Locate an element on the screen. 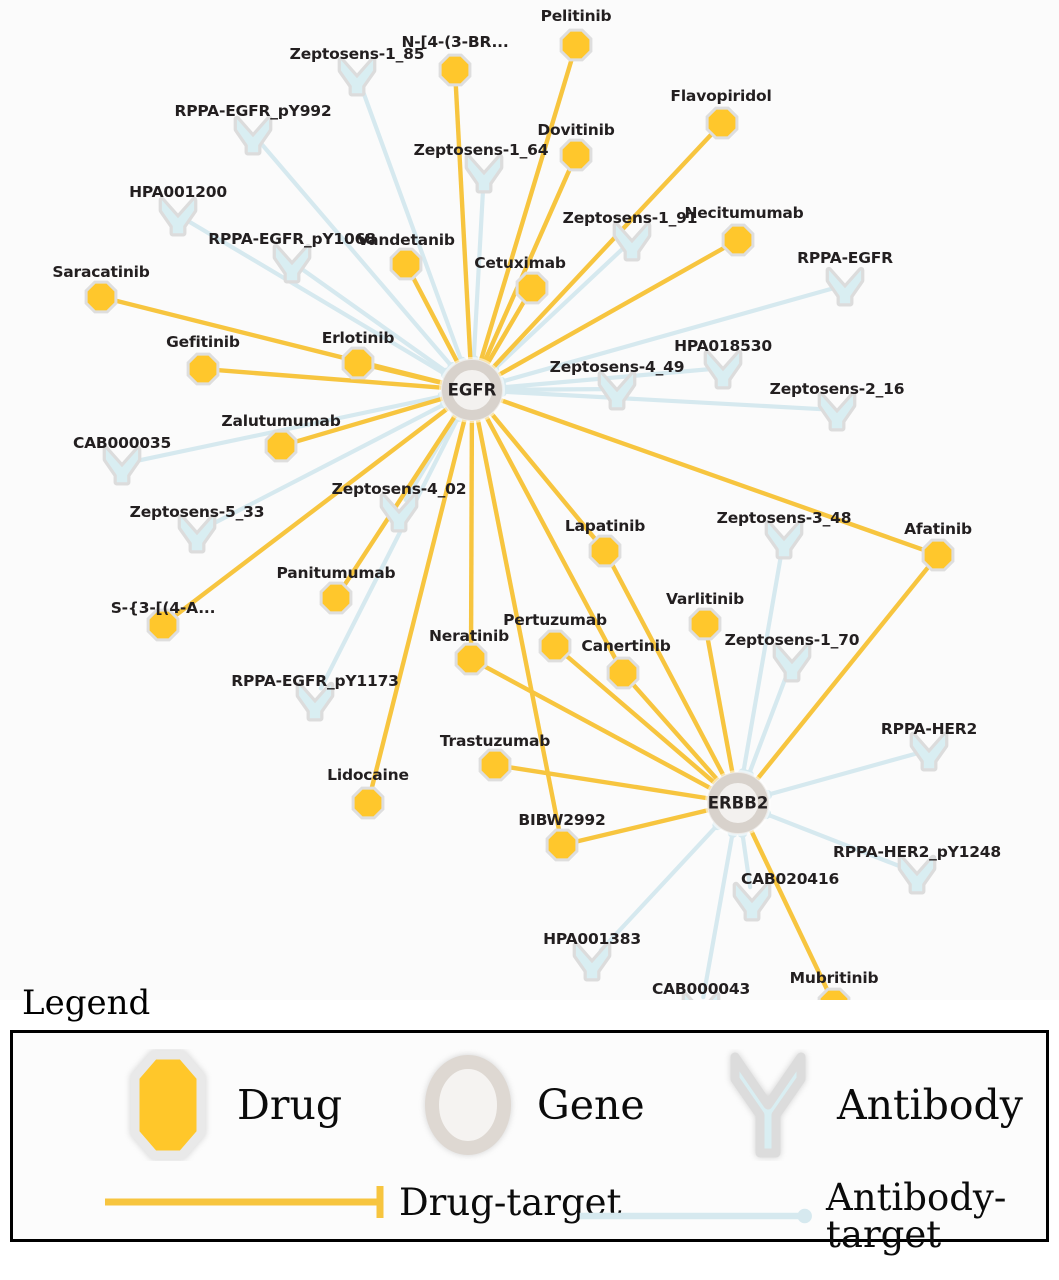 Image resolution: width=1059 pixels, height=1280 pixels. legend-entry-drug: Drug is located at coordinates (227, 1105).